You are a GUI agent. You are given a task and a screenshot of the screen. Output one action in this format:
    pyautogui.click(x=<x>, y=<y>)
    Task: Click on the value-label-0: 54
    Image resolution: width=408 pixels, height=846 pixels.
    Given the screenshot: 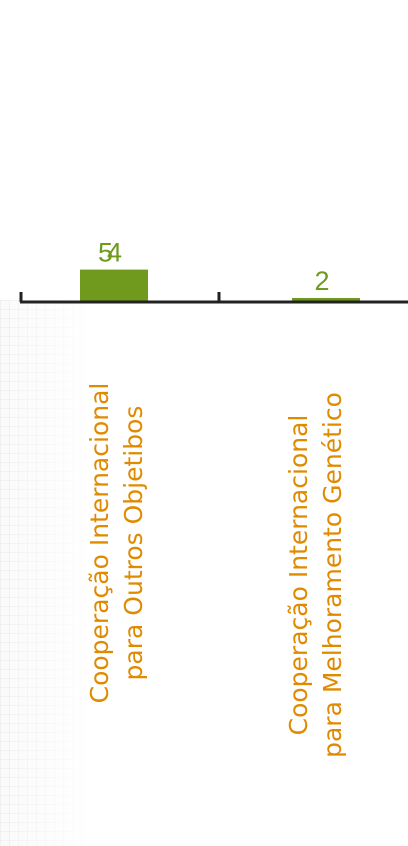 What is the action you would take?
    pyautogui.click(x=110, y=253)
    